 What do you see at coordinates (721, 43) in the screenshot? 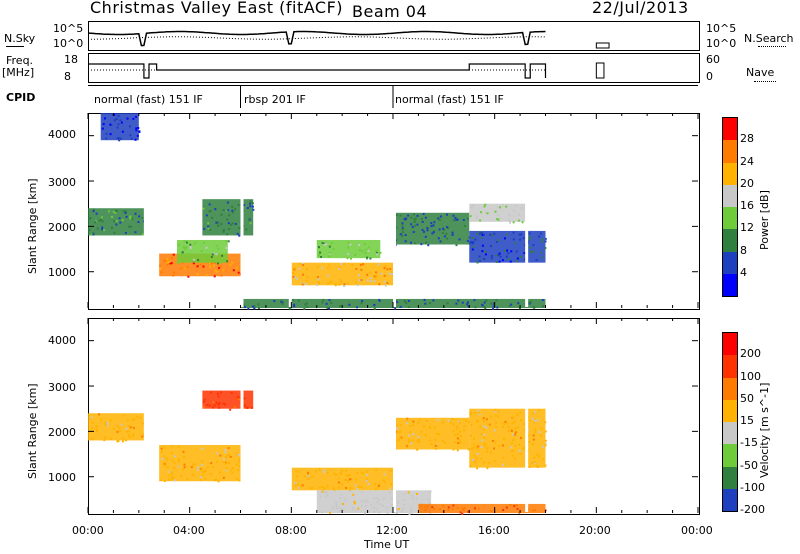
I see `nsearch-tick-low: 10^0` at bounding box center [721, 43].